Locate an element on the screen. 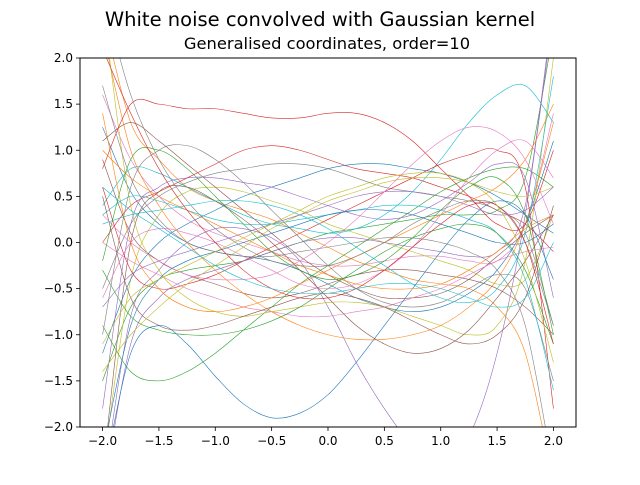  y-tick-label: −1.5 is located at coordinates (58, 381).